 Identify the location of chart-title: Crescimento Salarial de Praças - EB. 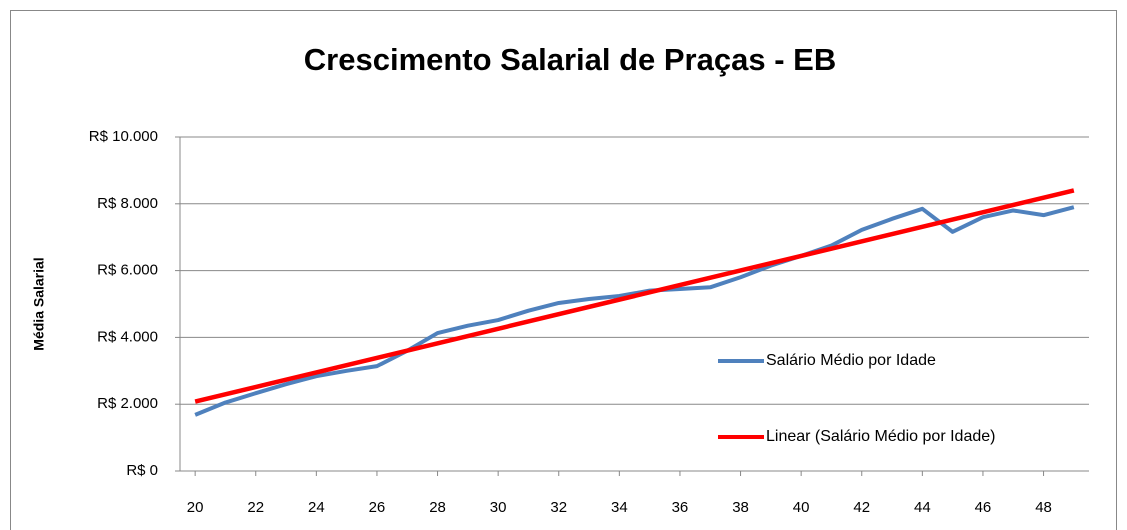
(570, 59).